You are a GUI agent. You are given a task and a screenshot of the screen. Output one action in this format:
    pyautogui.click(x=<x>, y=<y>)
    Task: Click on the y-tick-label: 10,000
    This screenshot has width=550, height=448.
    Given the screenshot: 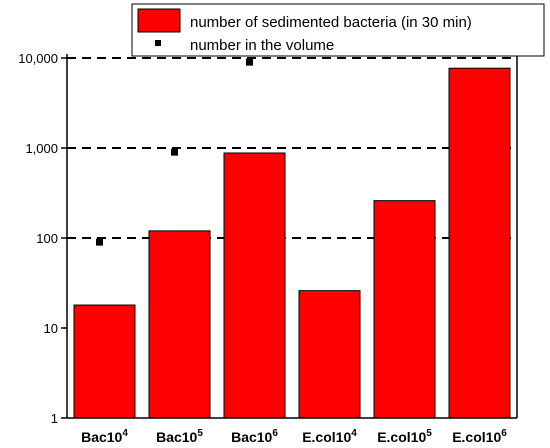 What is the action you would take?
    pyautogui.click(x=38, y=58)
    